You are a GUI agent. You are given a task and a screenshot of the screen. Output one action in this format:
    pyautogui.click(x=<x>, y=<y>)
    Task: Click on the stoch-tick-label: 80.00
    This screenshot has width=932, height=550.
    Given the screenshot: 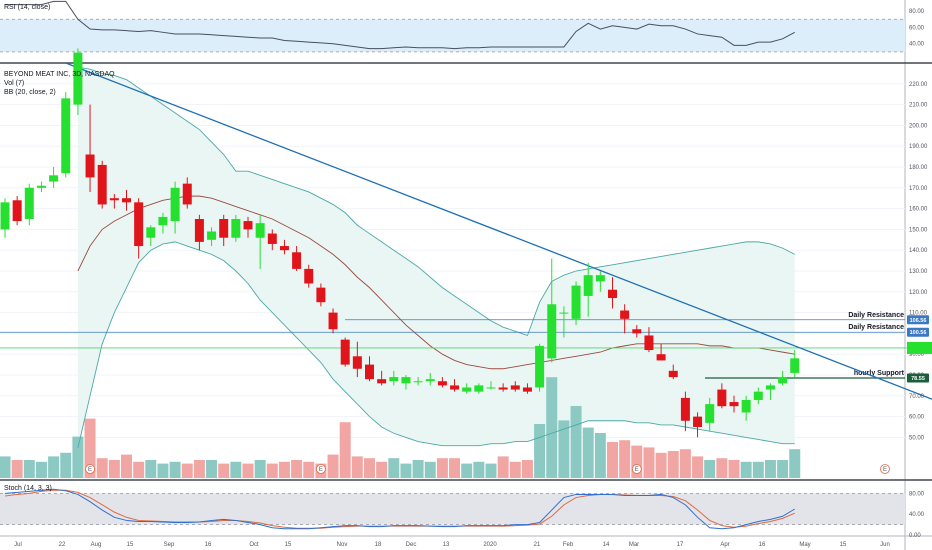 What is the action you would take?
    pyautogui.click(x=917, y=494)
    